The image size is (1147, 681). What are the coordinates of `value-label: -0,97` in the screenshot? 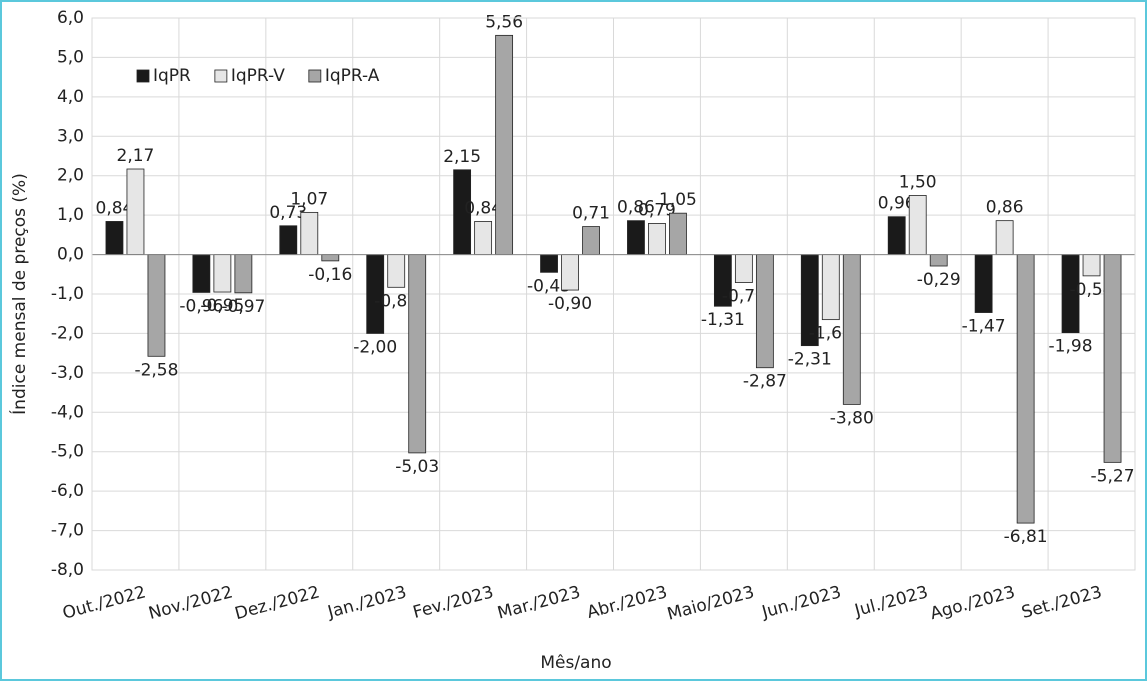 It's located at (243, 307).